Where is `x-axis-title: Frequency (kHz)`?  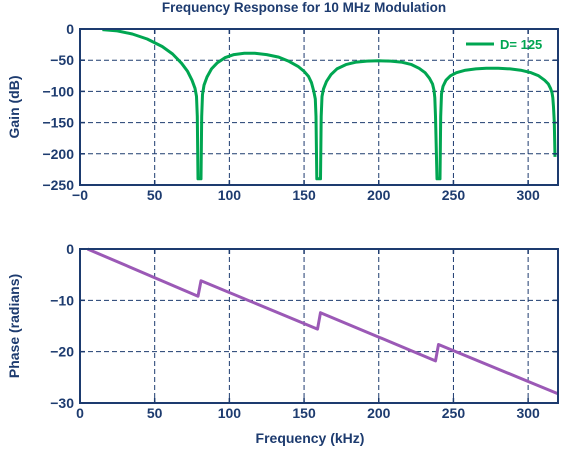 x-axis-title: Frequency (kHz) is located at coordinates (310, 438).